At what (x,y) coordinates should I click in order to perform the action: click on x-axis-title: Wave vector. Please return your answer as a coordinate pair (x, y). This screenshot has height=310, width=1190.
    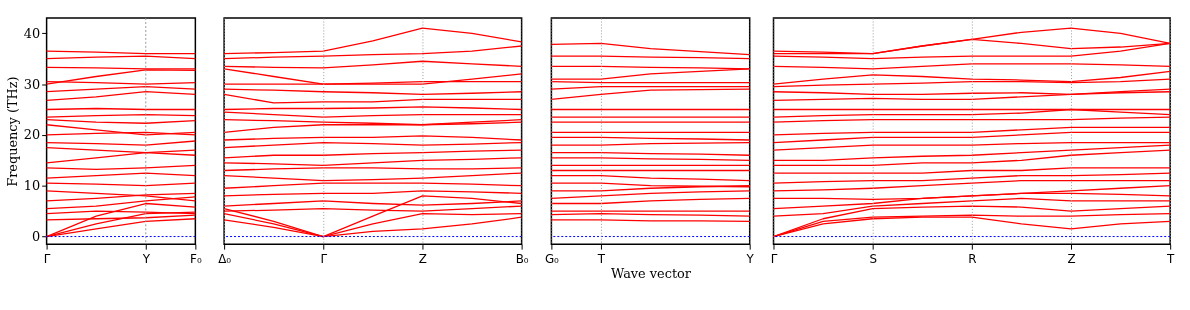
    Looking at the image, I should click on (651, 274).